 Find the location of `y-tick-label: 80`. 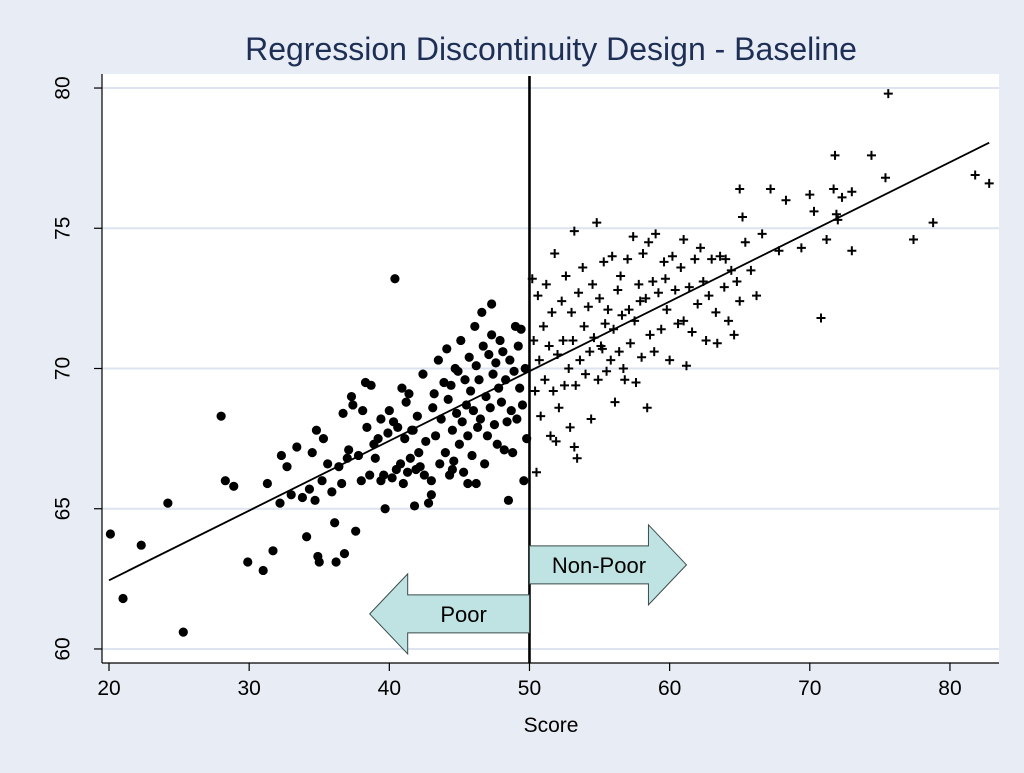

y-tick-label: 80 is located at coordinates (63, 87).